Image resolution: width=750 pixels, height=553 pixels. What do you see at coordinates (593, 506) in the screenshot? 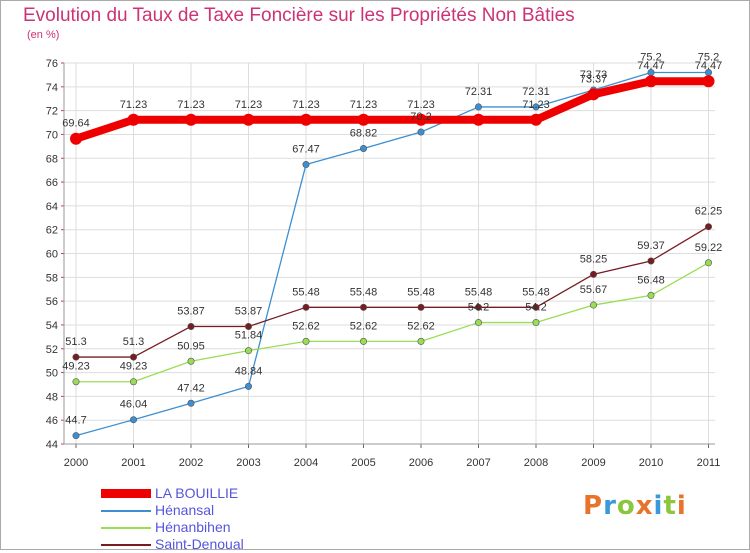
I see `logo-letter: P` at bounding box center [593, 506].